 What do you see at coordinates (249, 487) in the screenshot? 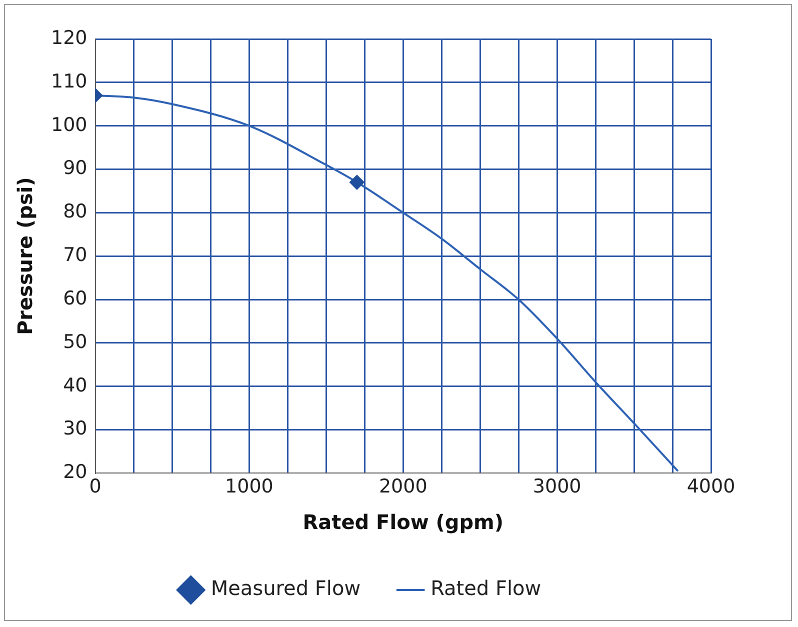
I see `x-tick-label: 1000` at bounding box center [249, 487].